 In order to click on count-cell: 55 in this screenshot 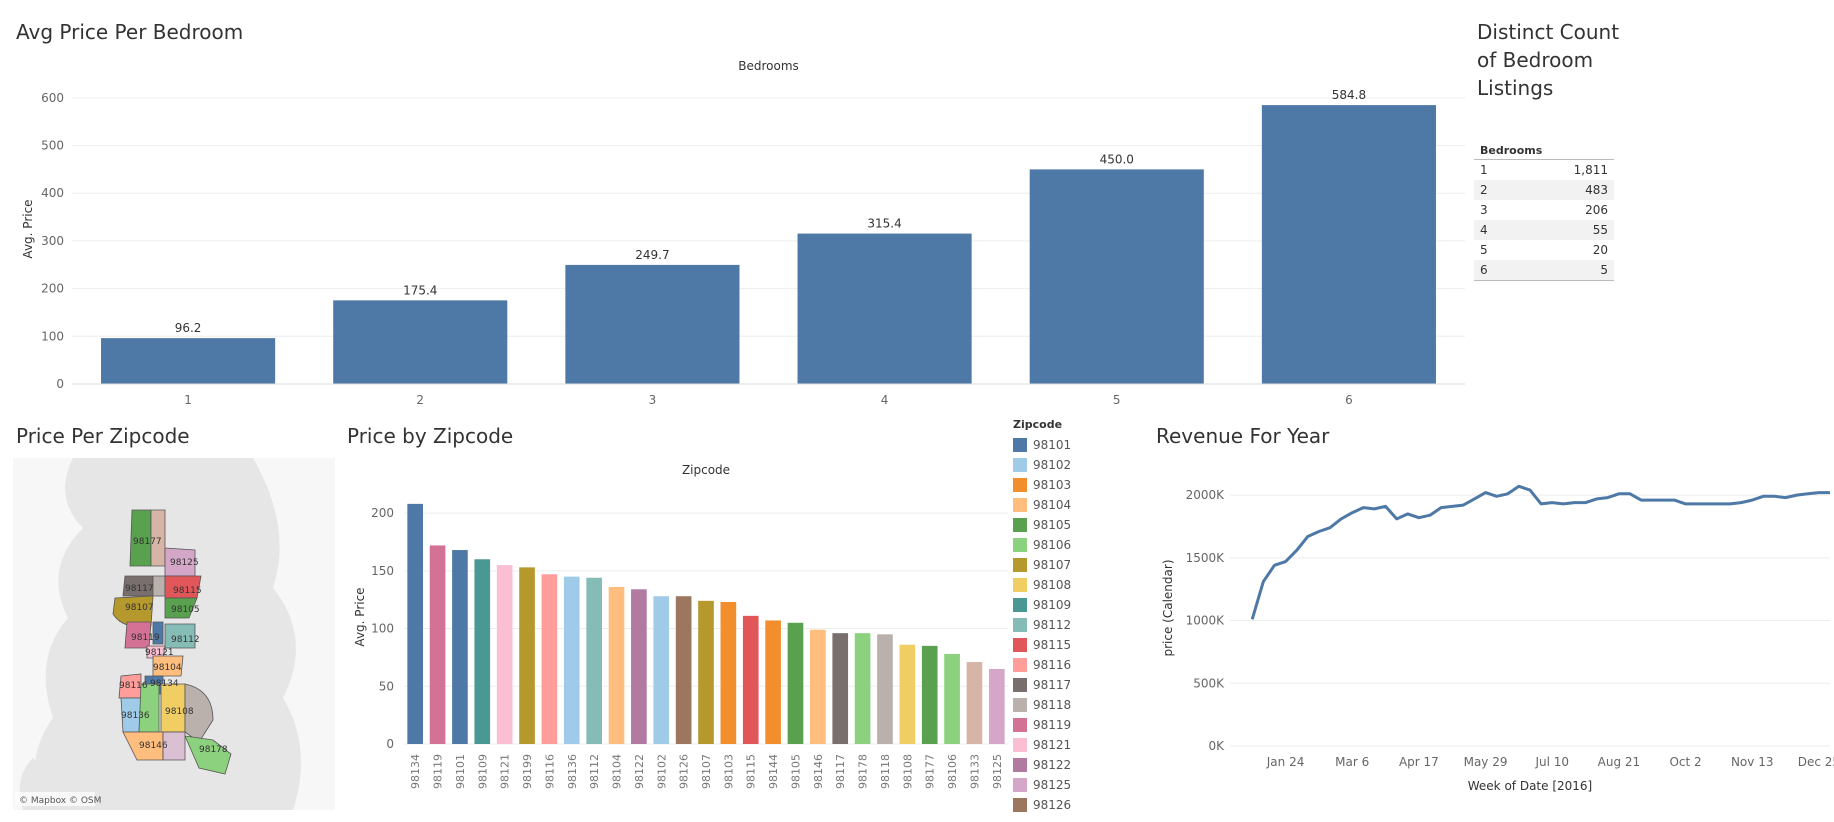, I will do `click(1564, 230)`.